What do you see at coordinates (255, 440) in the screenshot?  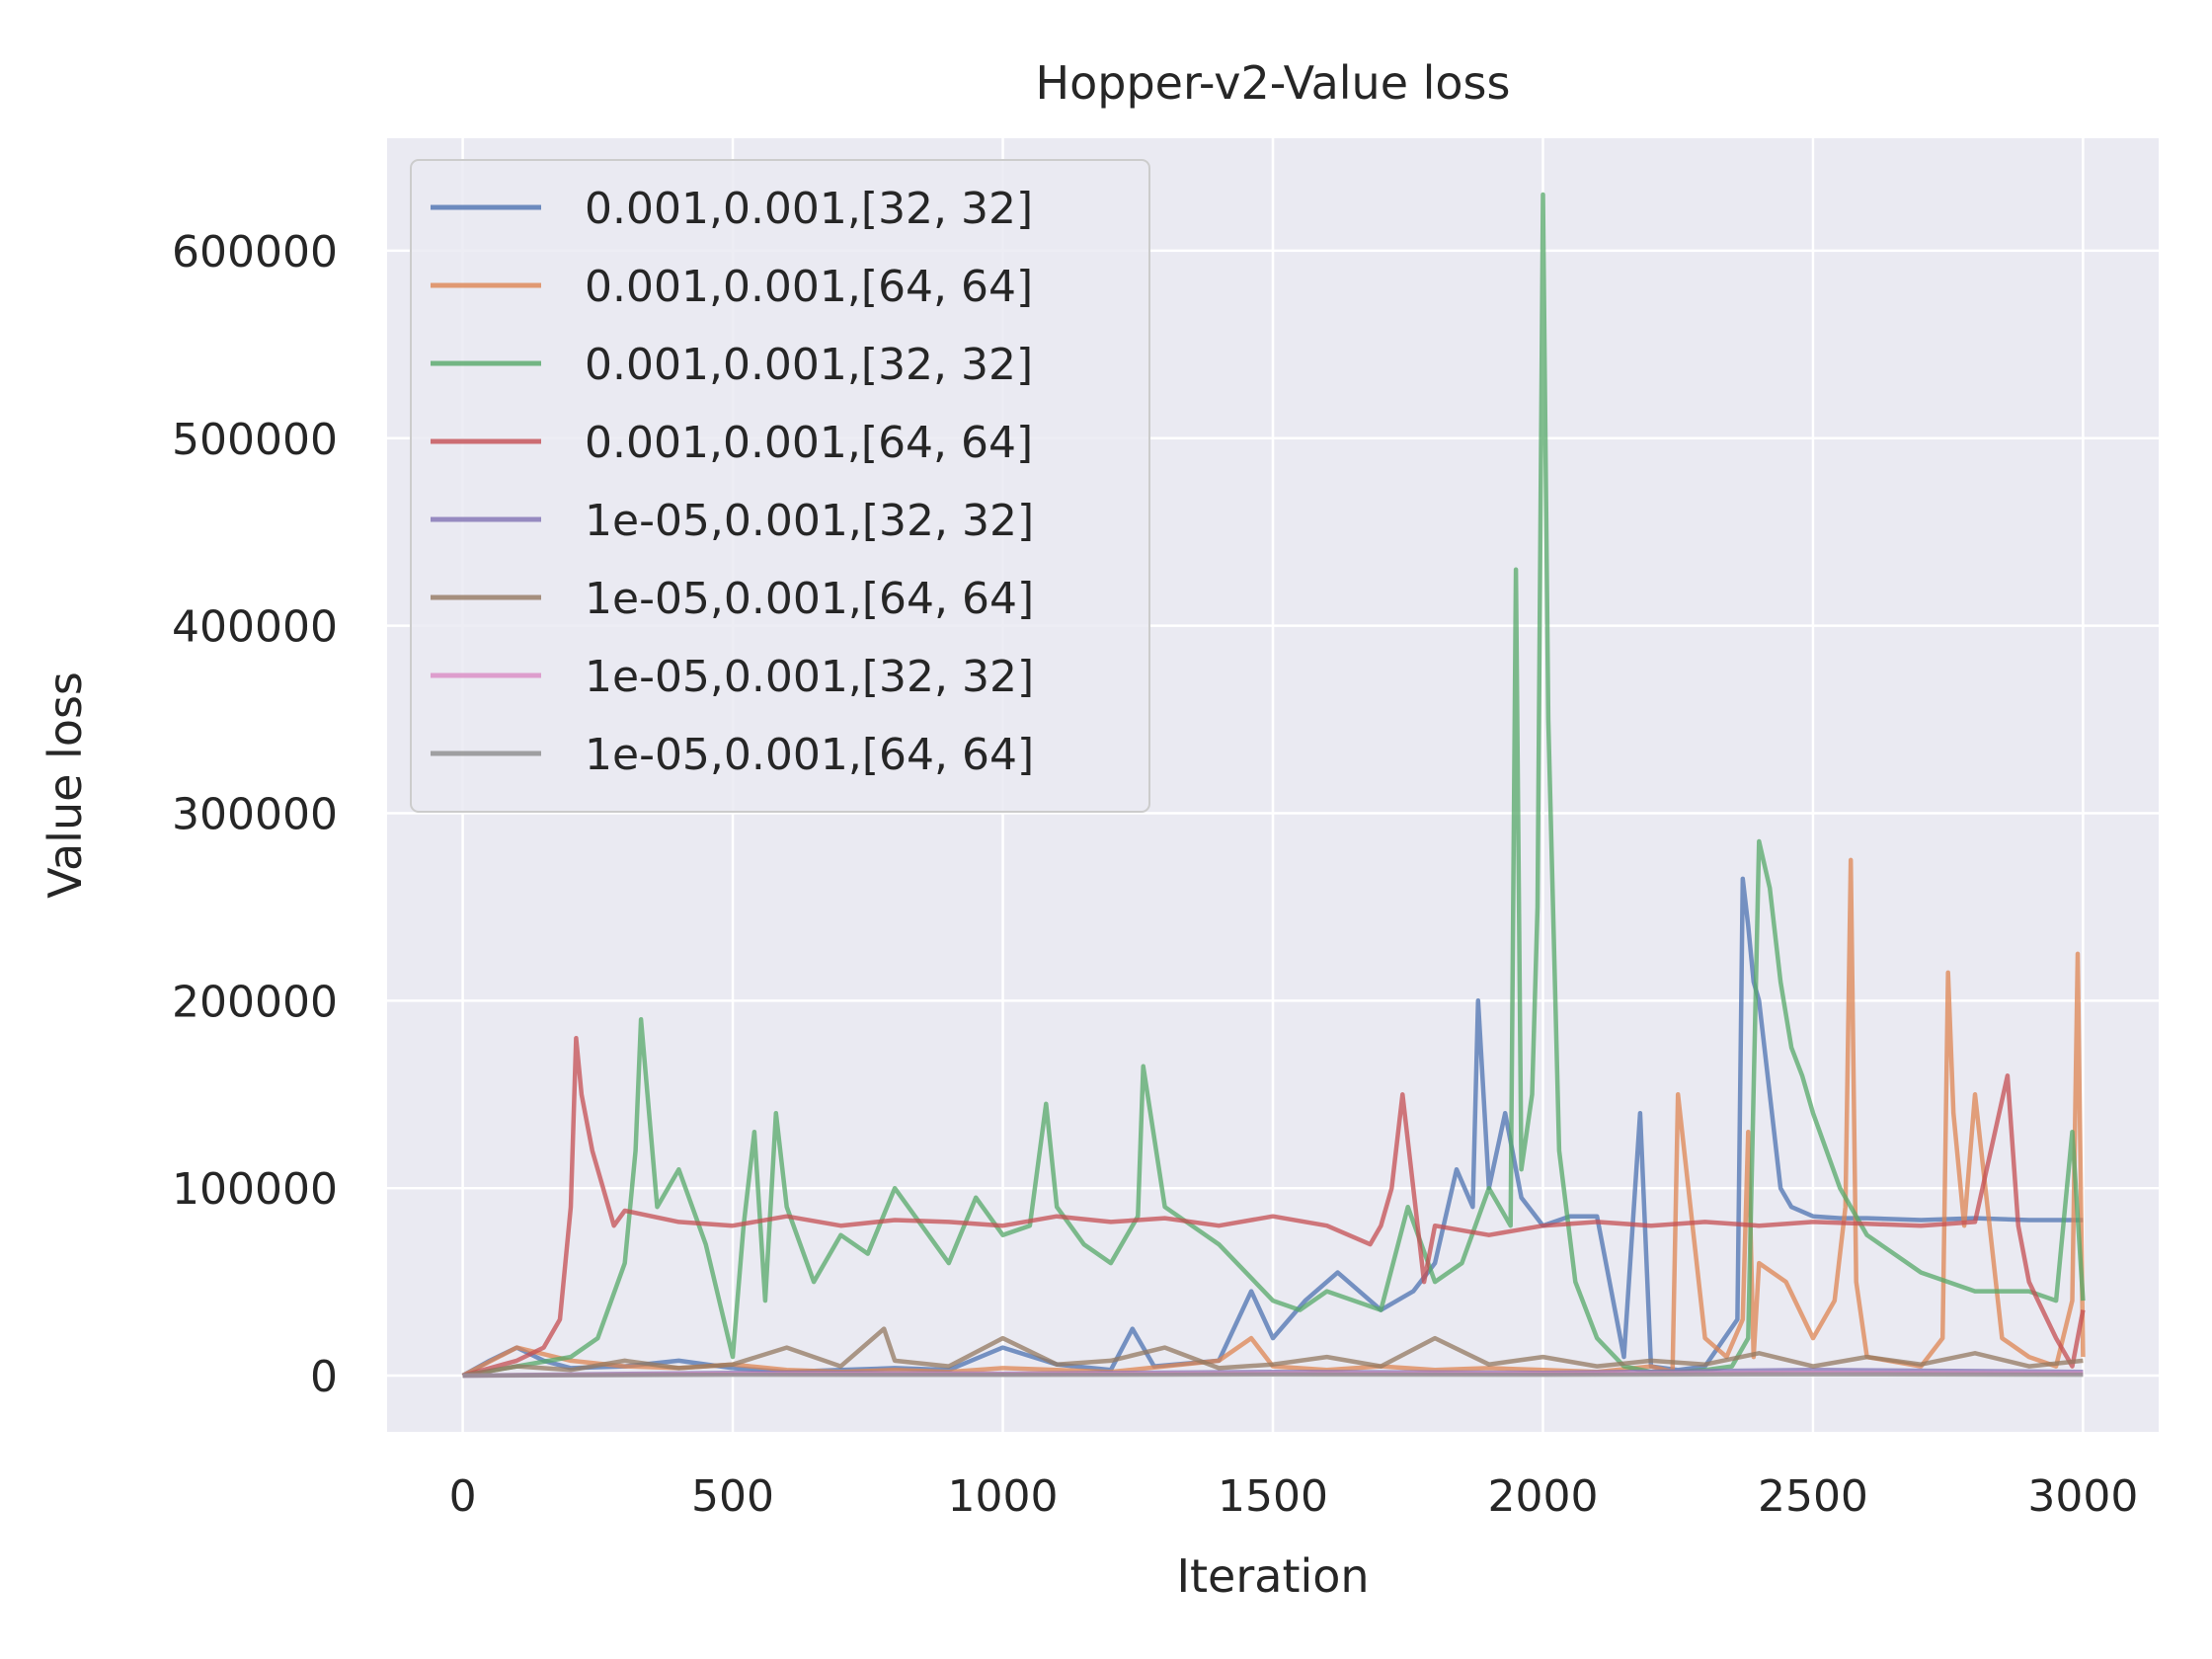 I see `y-tick-label: 500000` at bounding box center [255, 440].